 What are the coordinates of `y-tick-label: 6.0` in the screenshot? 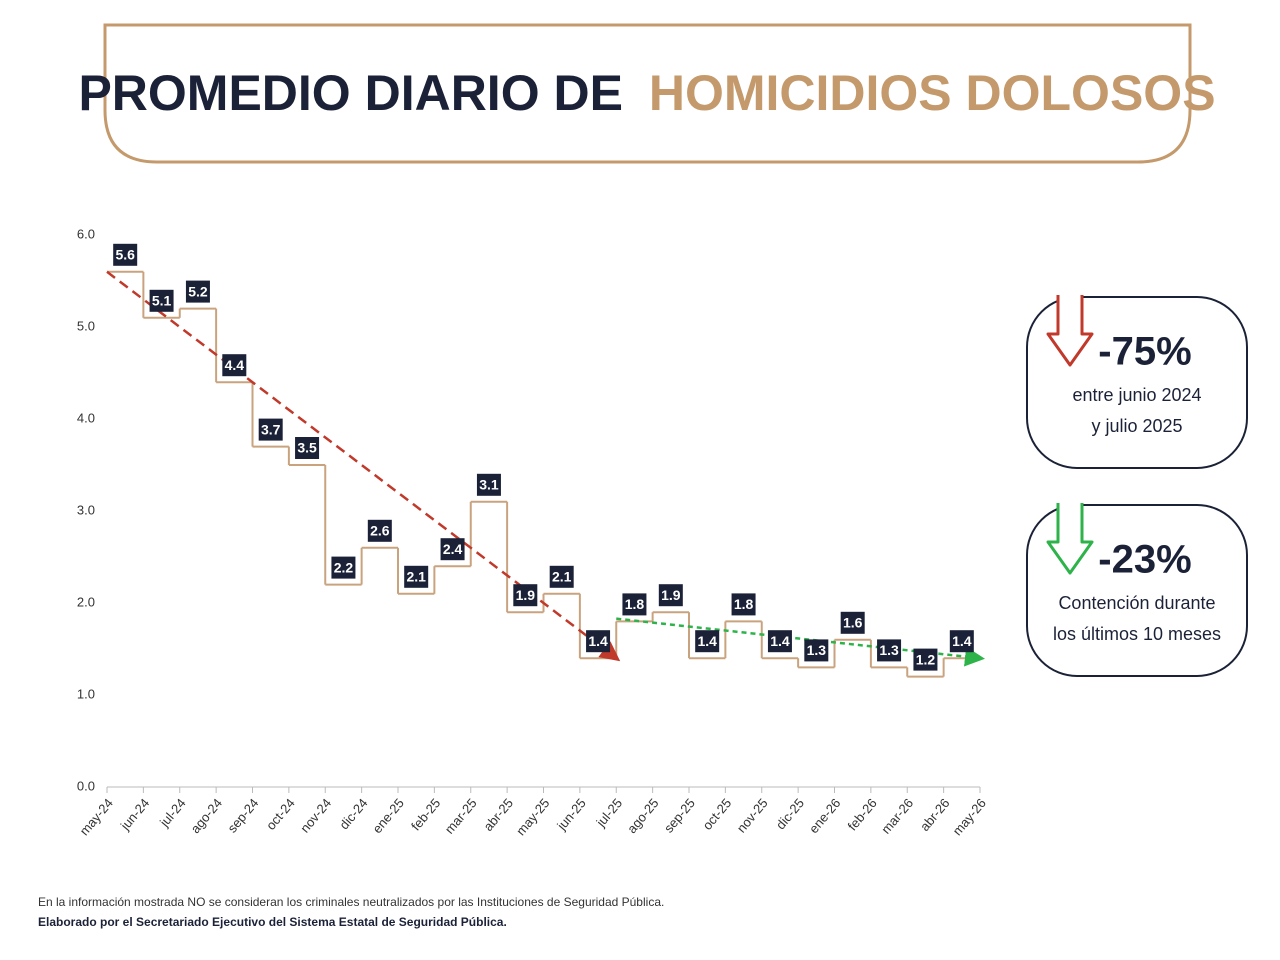 It's located at (86, 233).